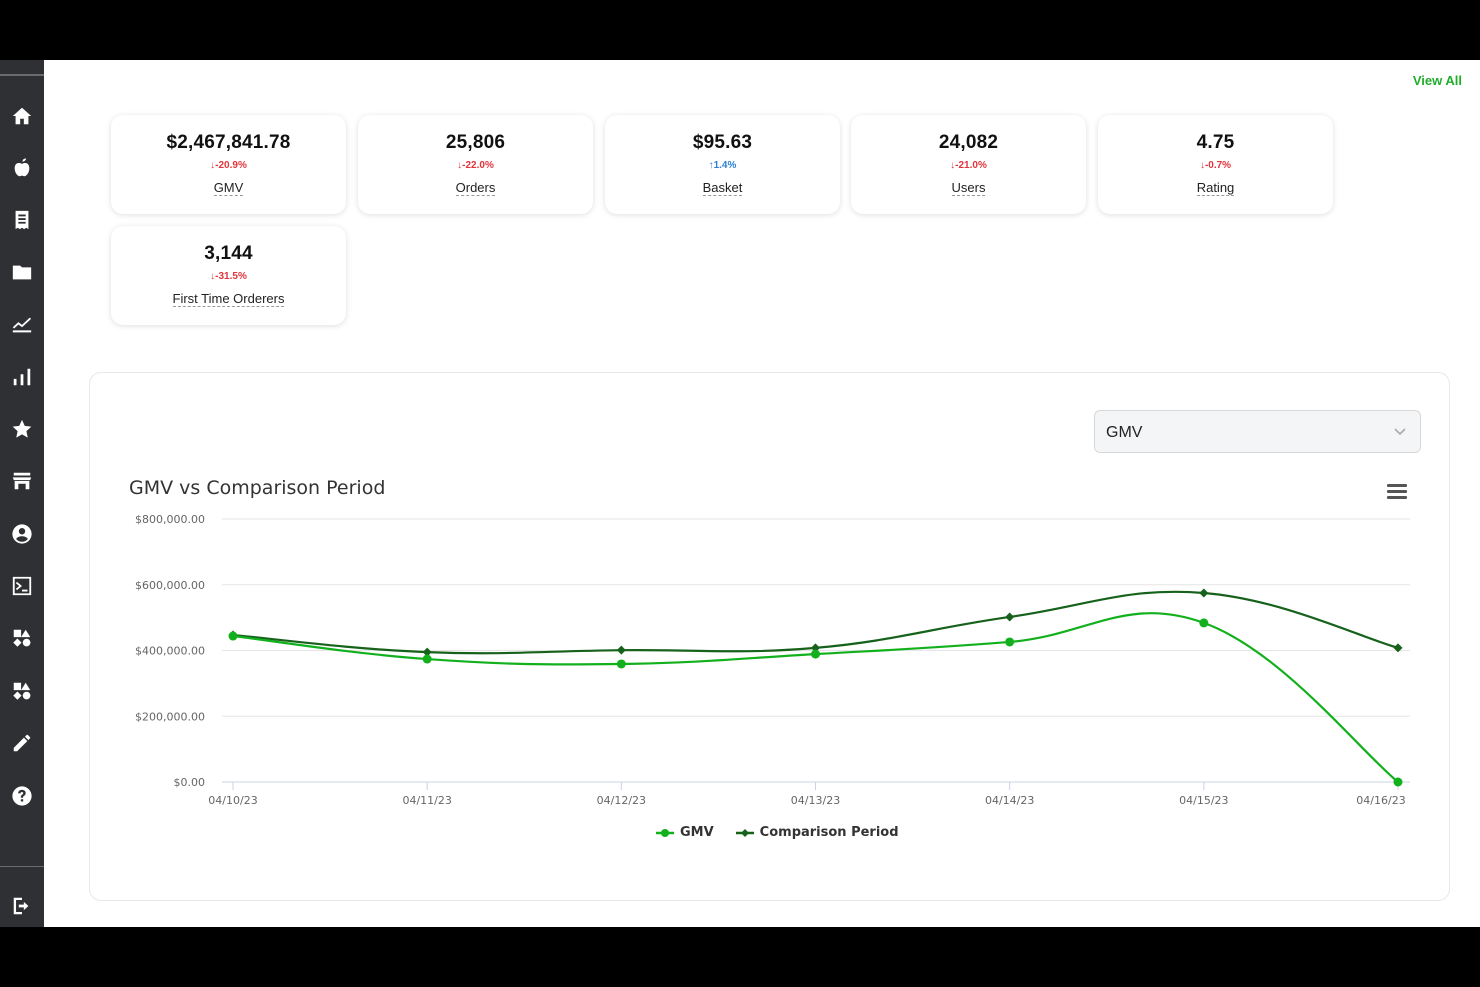 The image size is (1480, 987). Describe the element at coordinates (475, 188) in the screenshot. I see `metric-label: Orders` at that location.